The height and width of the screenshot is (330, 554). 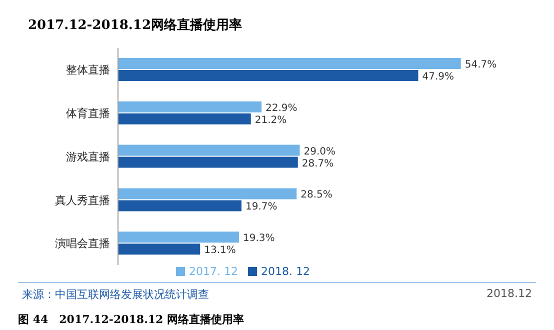 I want to click on caption: 图 44 2017.12-2018.12 网络直播使用率, so click(x=131, y=319).